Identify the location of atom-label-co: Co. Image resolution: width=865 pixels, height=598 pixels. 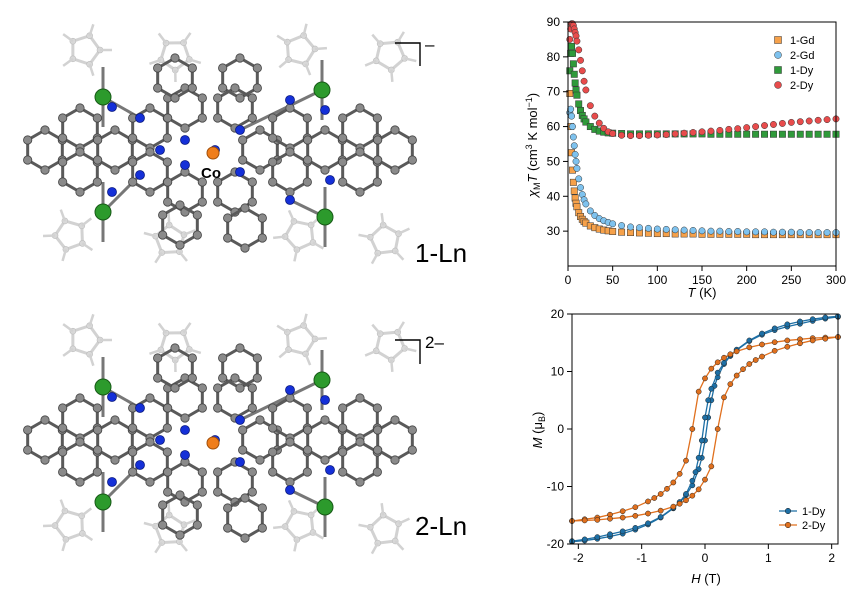
(211, 173).